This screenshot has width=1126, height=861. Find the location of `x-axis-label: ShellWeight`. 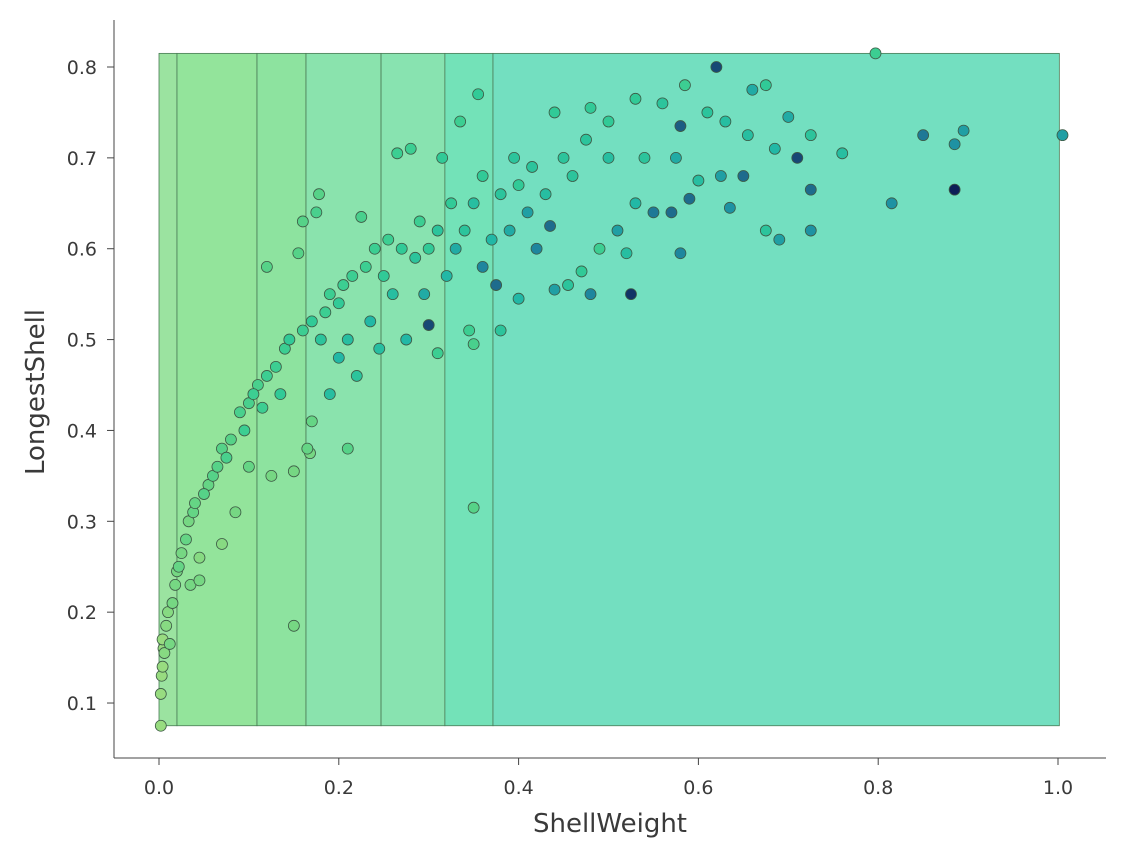

x-axis-label: ShellWeight is located at coordinates (610, 824).